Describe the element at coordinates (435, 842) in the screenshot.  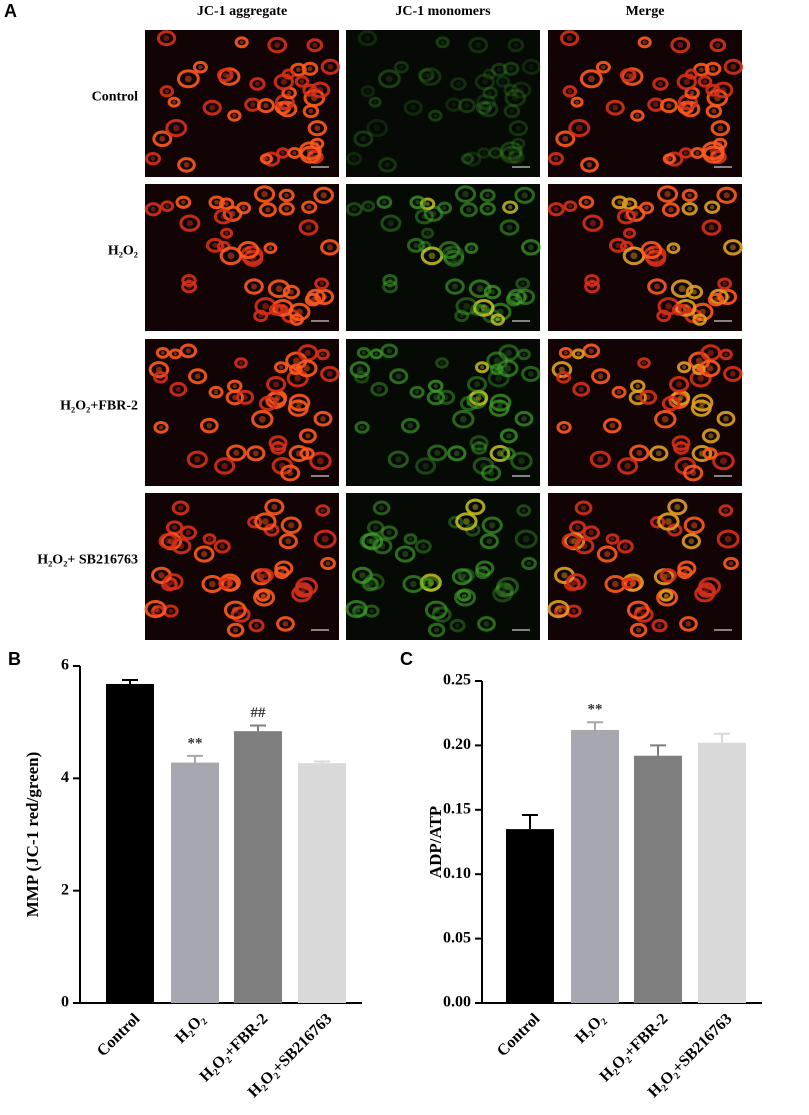
I see `y-axis-label: ADP/ATP` at that location.